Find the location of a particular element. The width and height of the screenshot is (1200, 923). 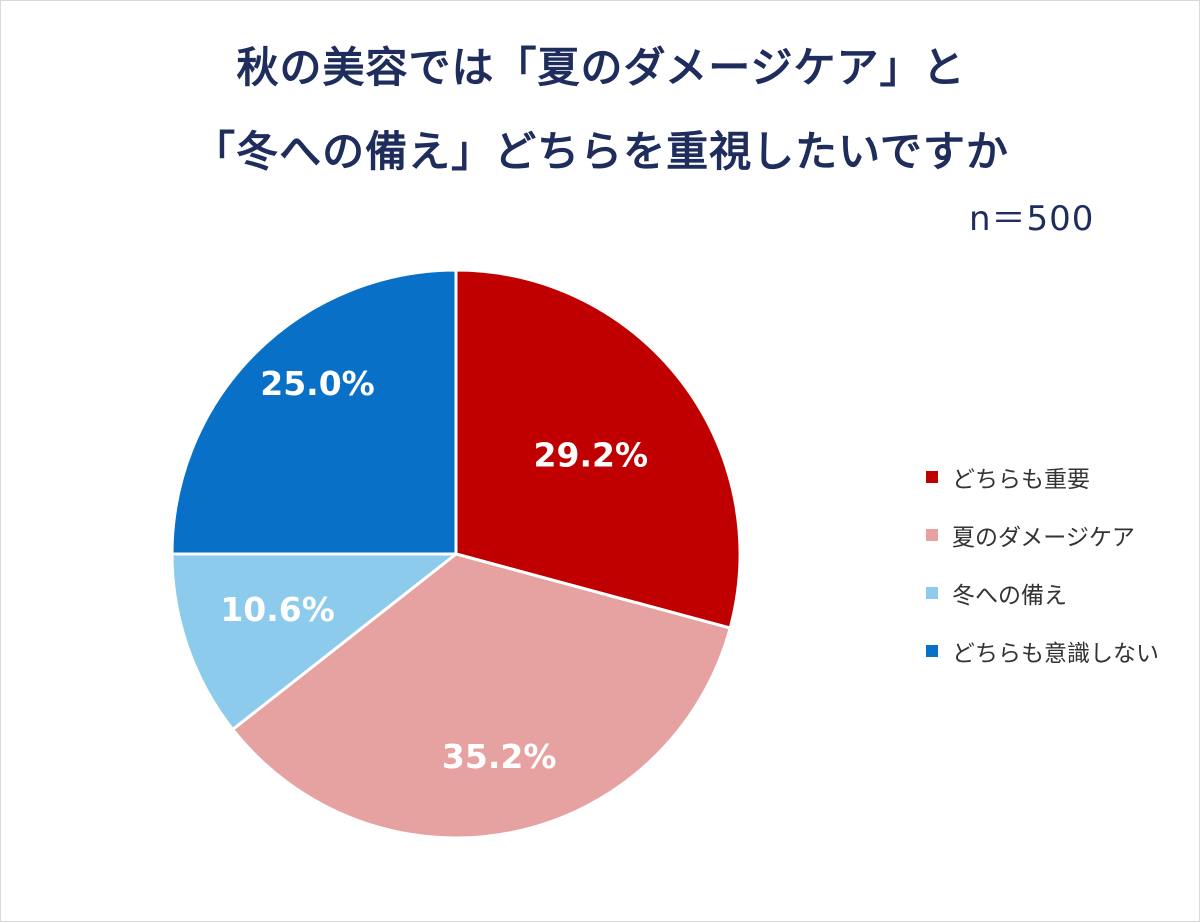

legend-label: どちらも意識しない is located at coordinates (1055, 654).